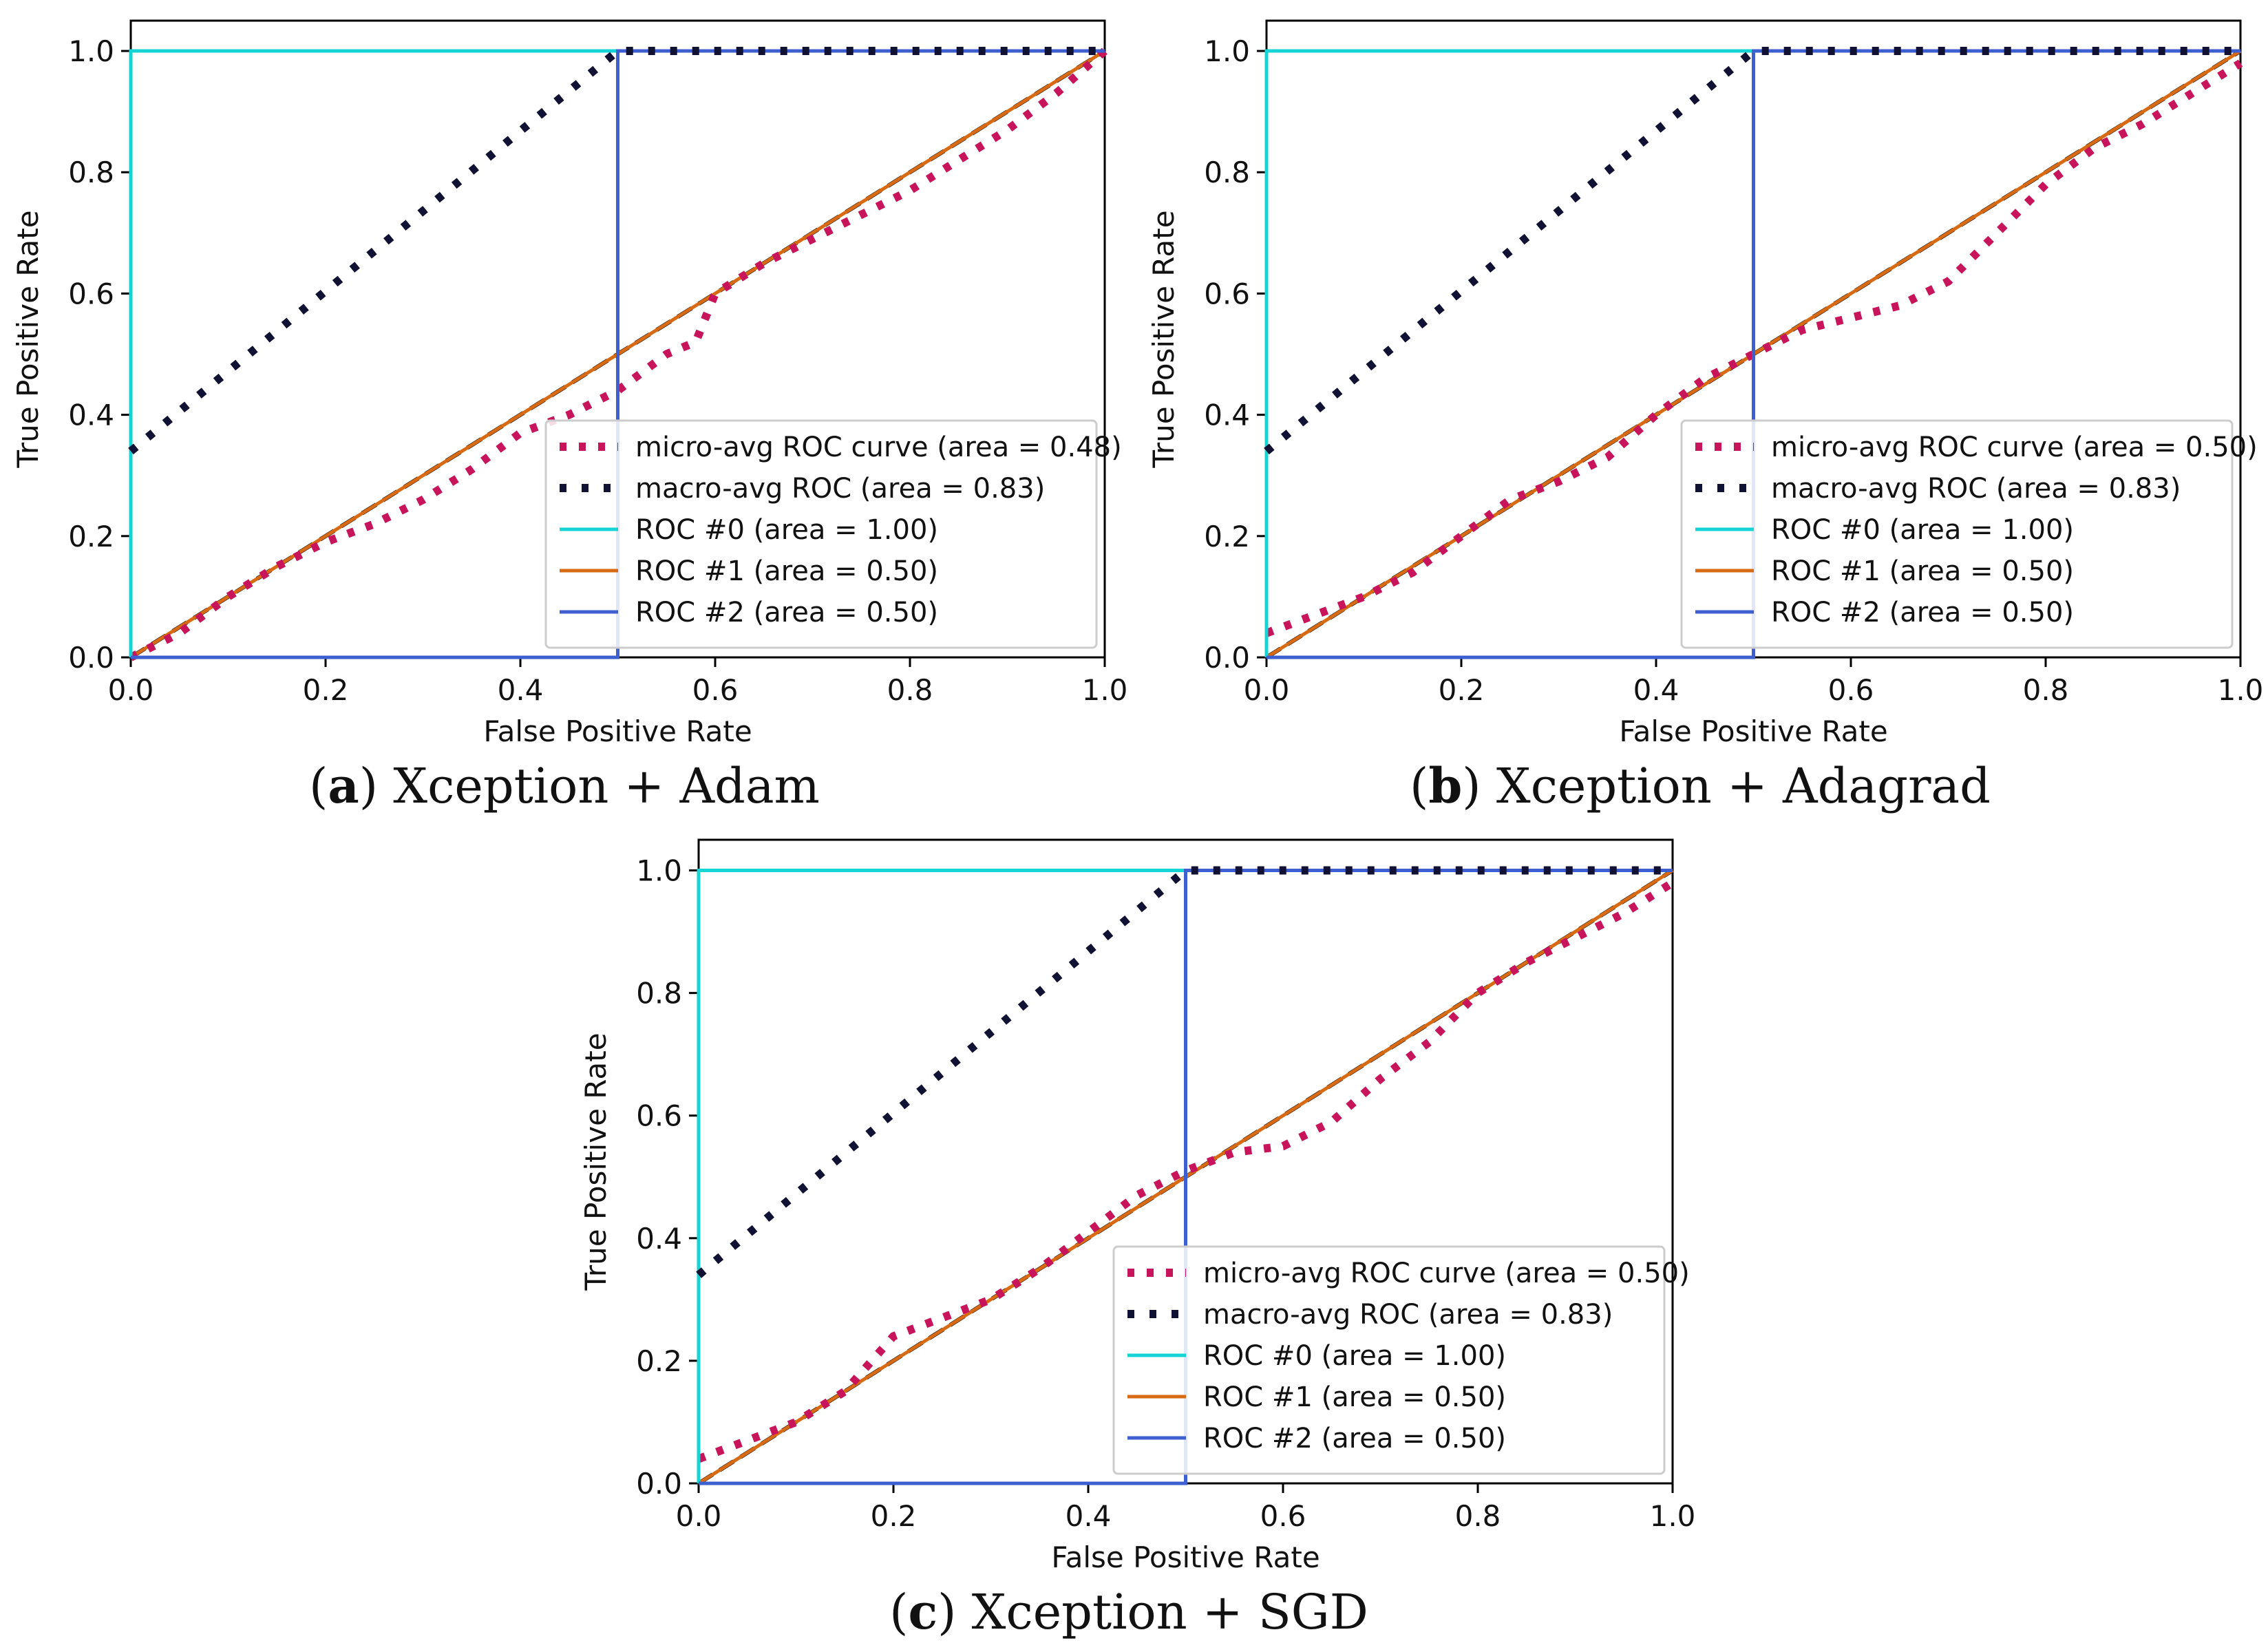 The image size is (2268, 1652). What do you see at coordinates (659, 994) in the screenshot?
I see `y-tick-label-c-4: 0.8` at bounding box center [659, 994].